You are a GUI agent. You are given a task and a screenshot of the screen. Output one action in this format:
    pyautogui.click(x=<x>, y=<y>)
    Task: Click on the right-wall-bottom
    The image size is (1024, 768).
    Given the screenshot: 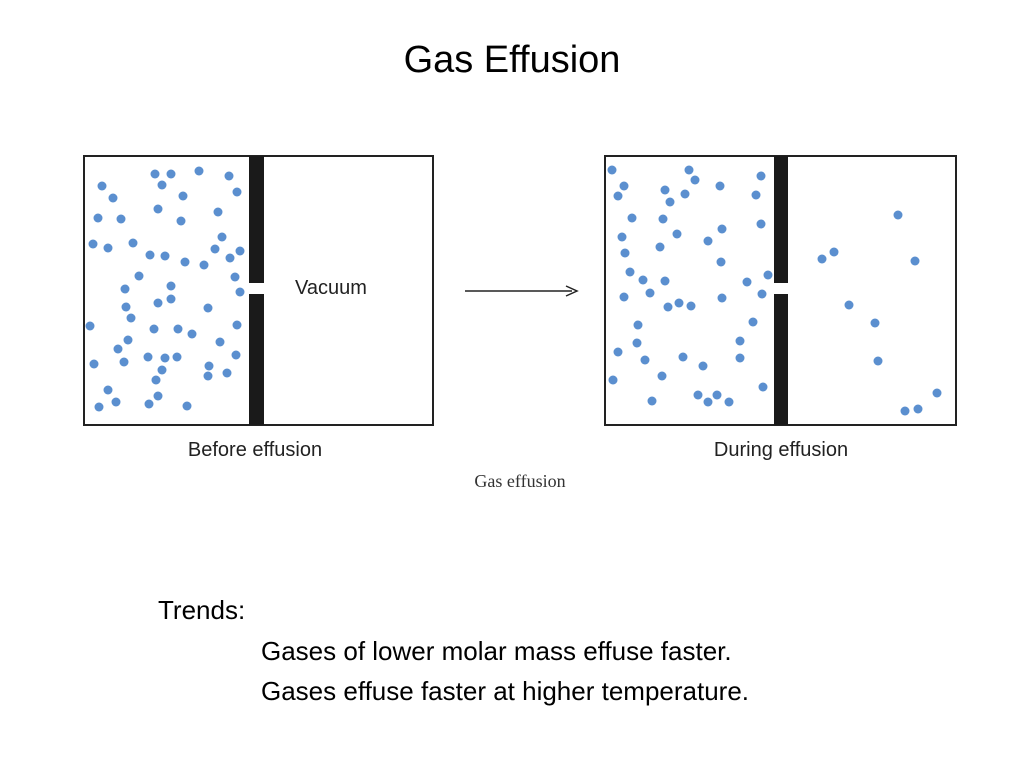 What is the action you would take?
    pyautogui.click(x=781, y=359)
    